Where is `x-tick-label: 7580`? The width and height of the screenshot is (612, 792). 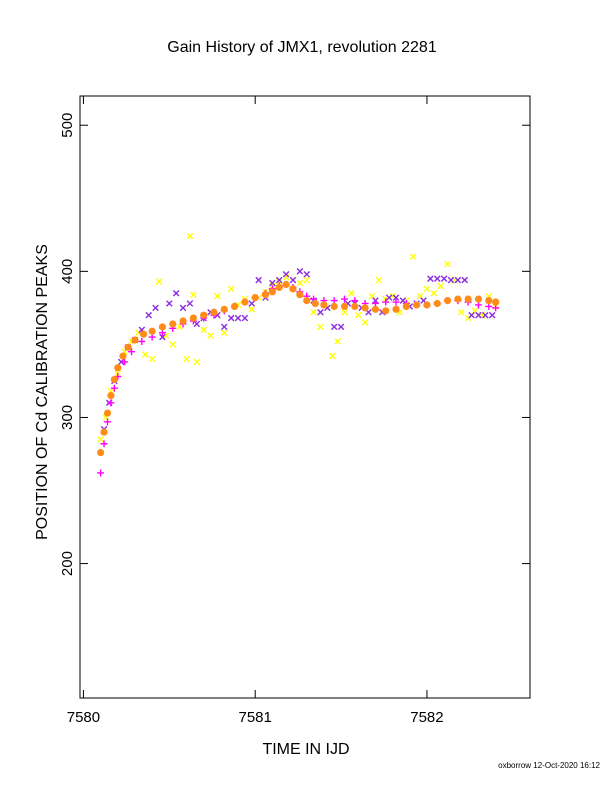 x-tick-label: 7580 is located at coordinates (83, 717).